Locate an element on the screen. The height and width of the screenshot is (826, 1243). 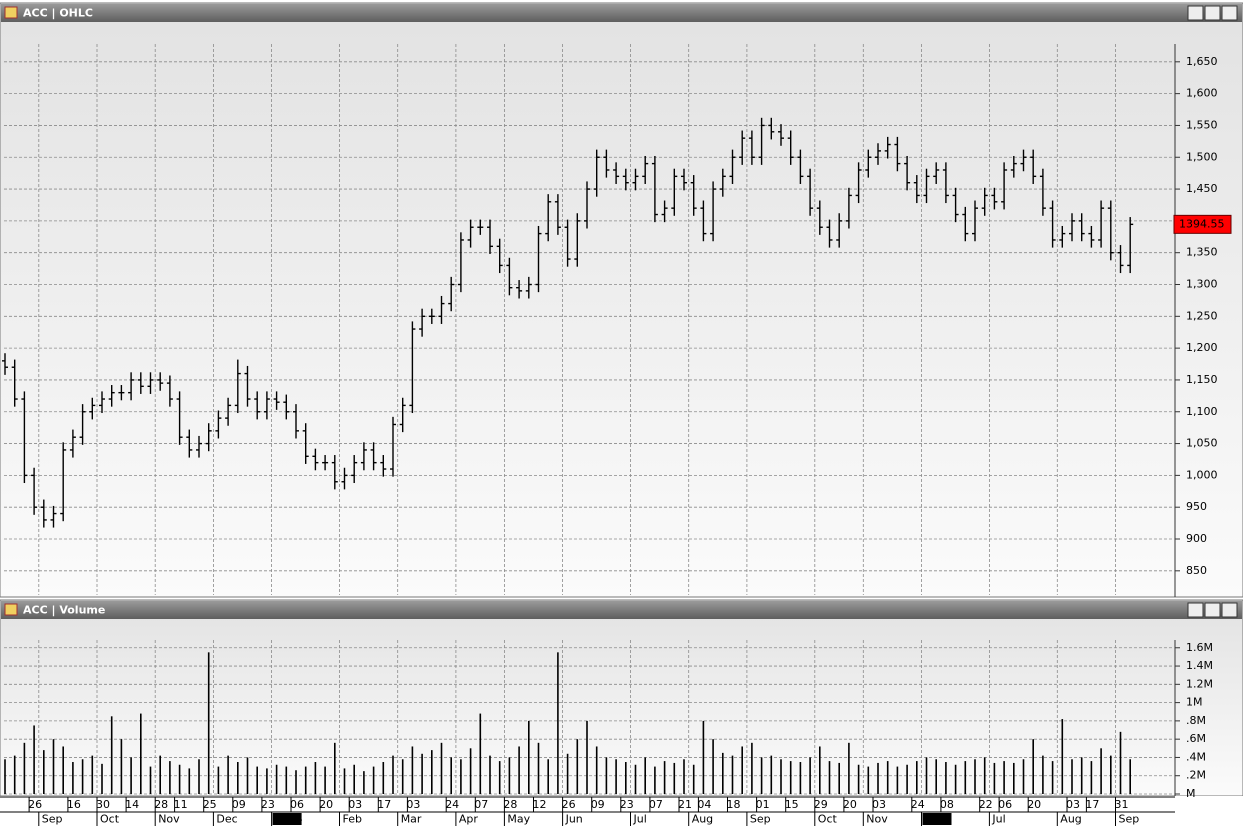
window-icon is located at coordinates (11, 609).